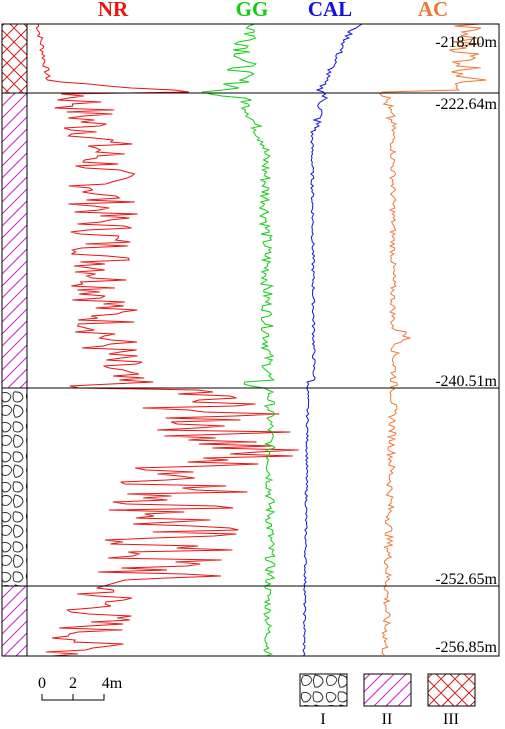  Describe the element at coordinates (73, 683) in the screenshot. I see `scale-label: 2` at that location.